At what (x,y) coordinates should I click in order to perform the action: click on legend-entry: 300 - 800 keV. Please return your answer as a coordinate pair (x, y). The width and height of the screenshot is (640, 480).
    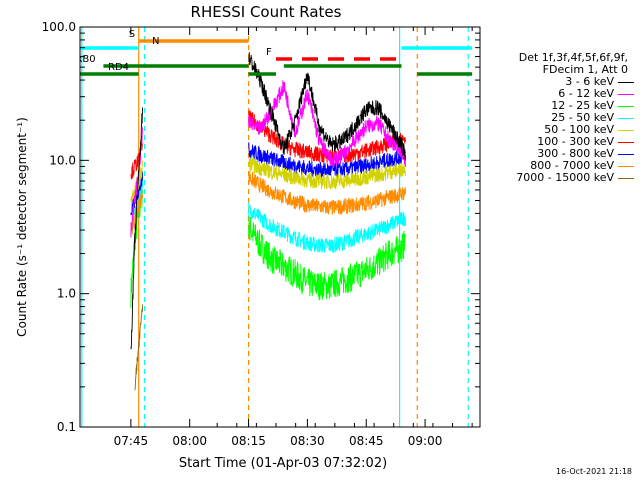
    Looking at the image, I should click on (558, 154).